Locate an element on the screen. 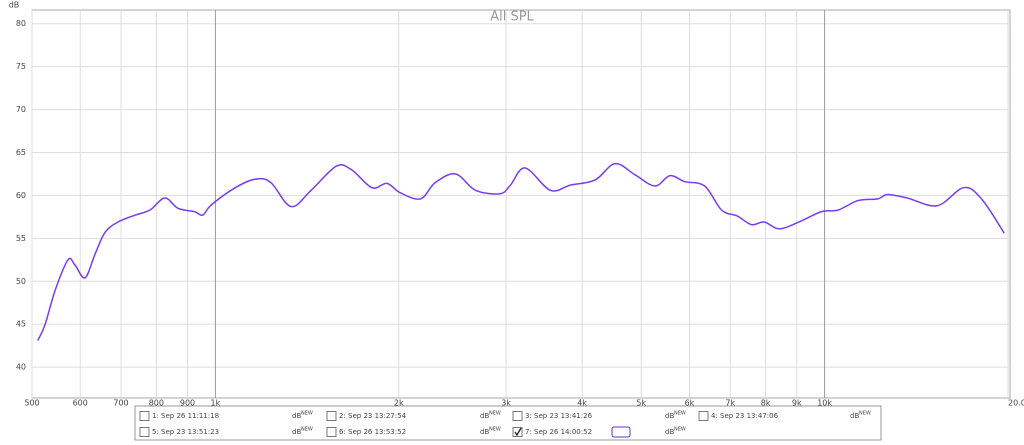 The width and height of the screenshot is (1024, 445). line-swatch is located at coordinates (621, 432).